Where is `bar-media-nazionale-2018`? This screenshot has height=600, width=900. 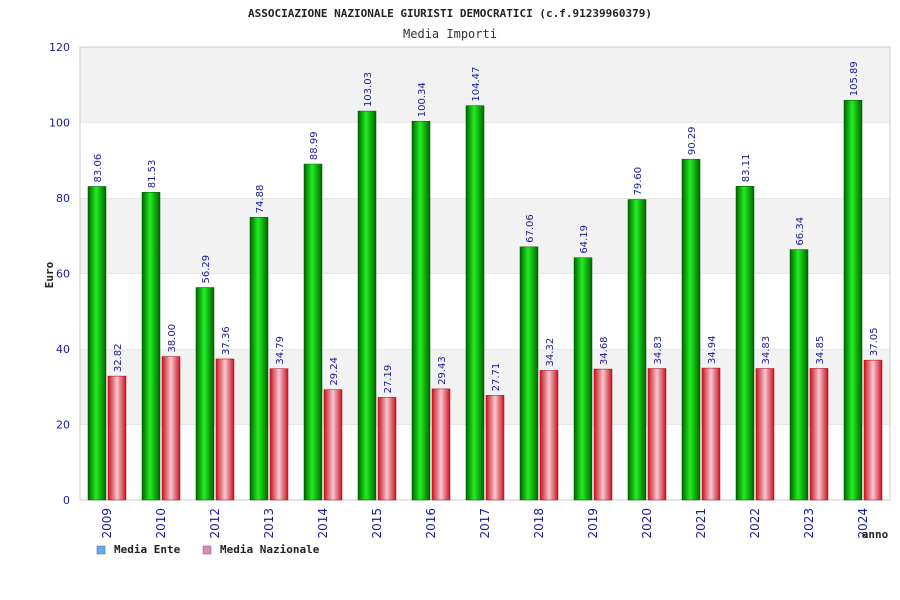 bar-media-nazionale-2018 is located at coordinates (549, 435).